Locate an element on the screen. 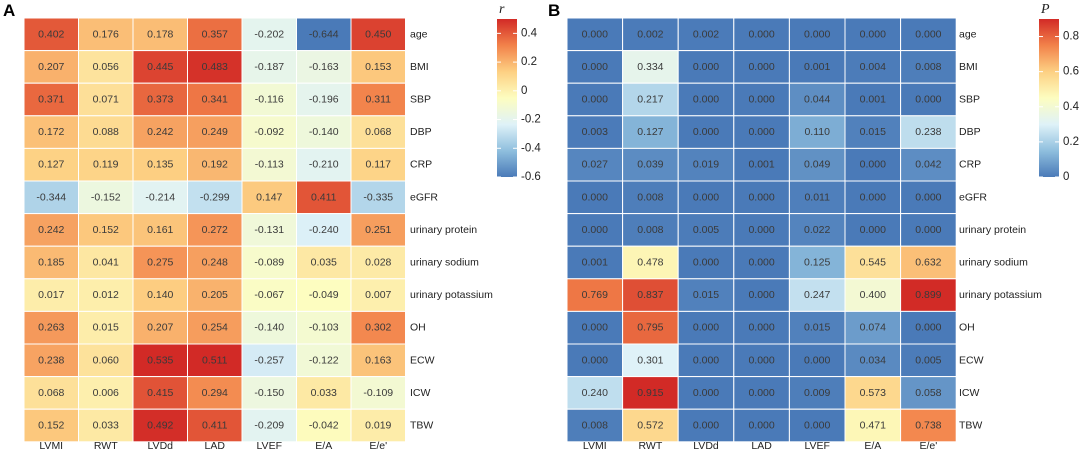 The height and width of the screenshot is (461, 1084). column-label: E/A is located at coordinates (323, 446).